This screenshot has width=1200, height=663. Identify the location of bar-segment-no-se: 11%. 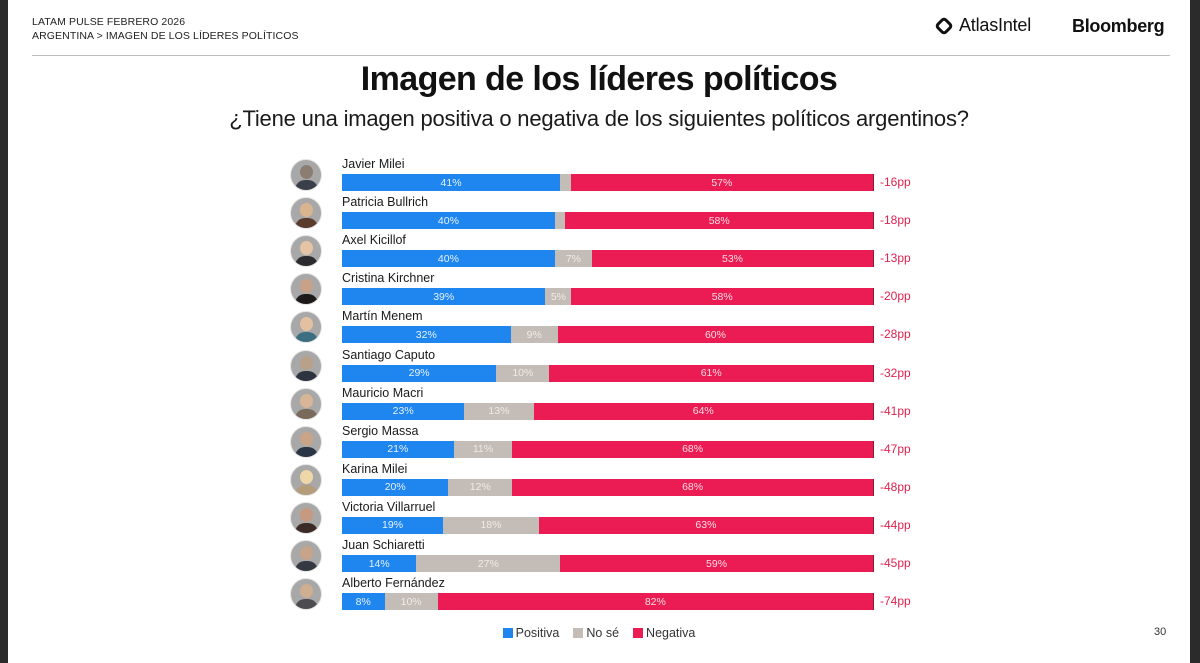
(483, 449).